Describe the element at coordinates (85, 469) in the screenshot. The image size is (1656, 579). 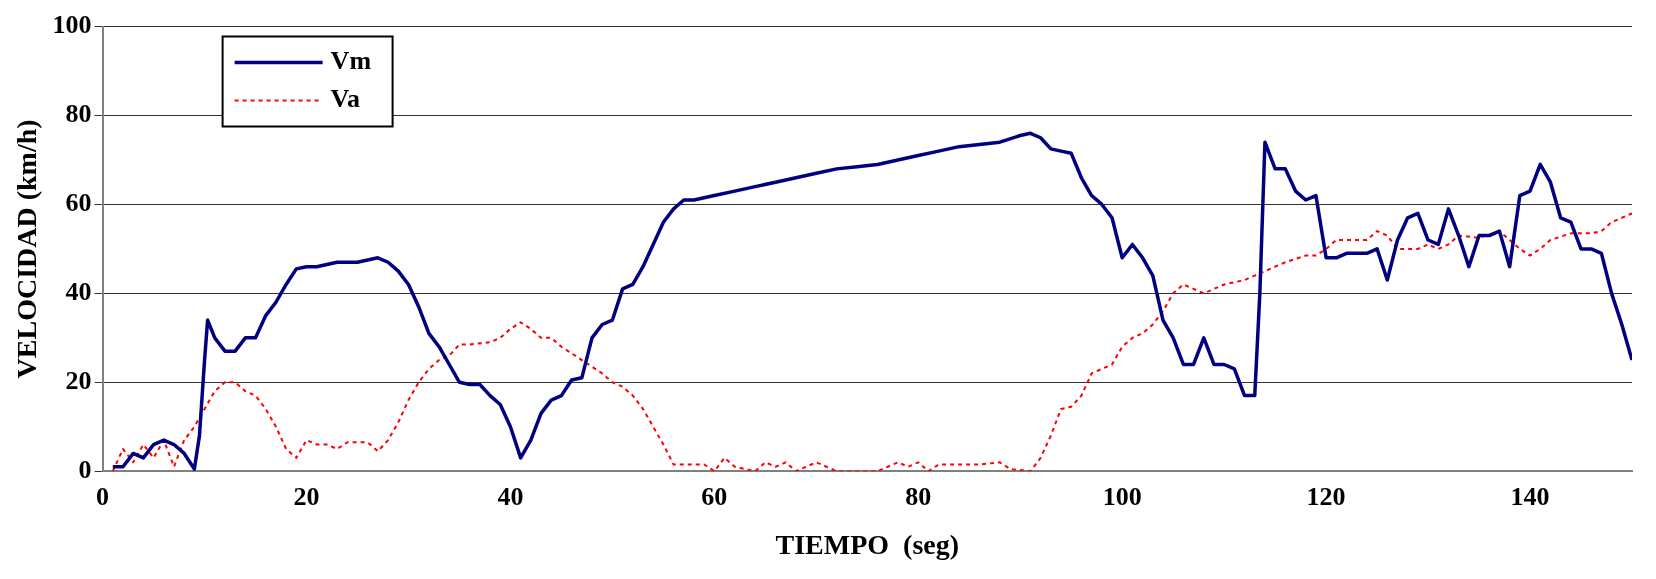
I see `y-tick-label: 0` at that location.